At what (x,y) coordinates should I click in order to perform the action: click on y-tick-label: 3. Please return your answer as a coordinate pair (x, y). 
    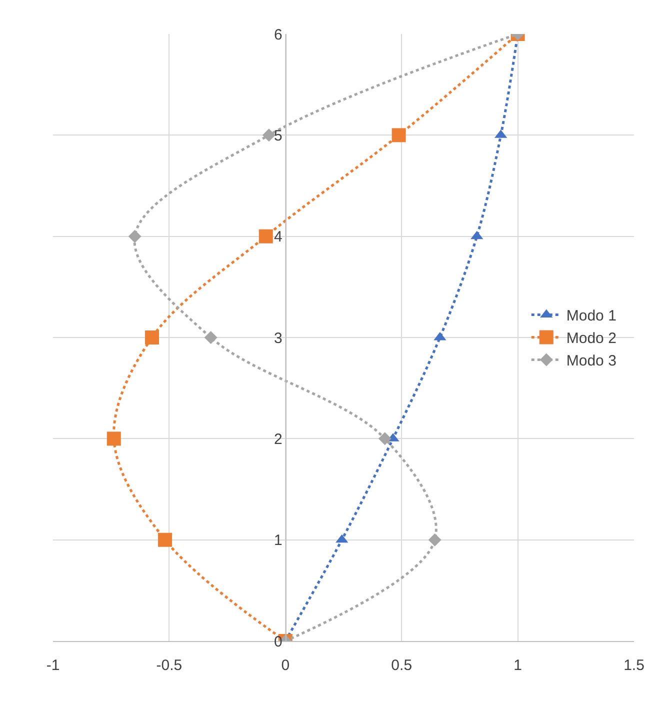
    Looking at the image, I should click on (278, 338).